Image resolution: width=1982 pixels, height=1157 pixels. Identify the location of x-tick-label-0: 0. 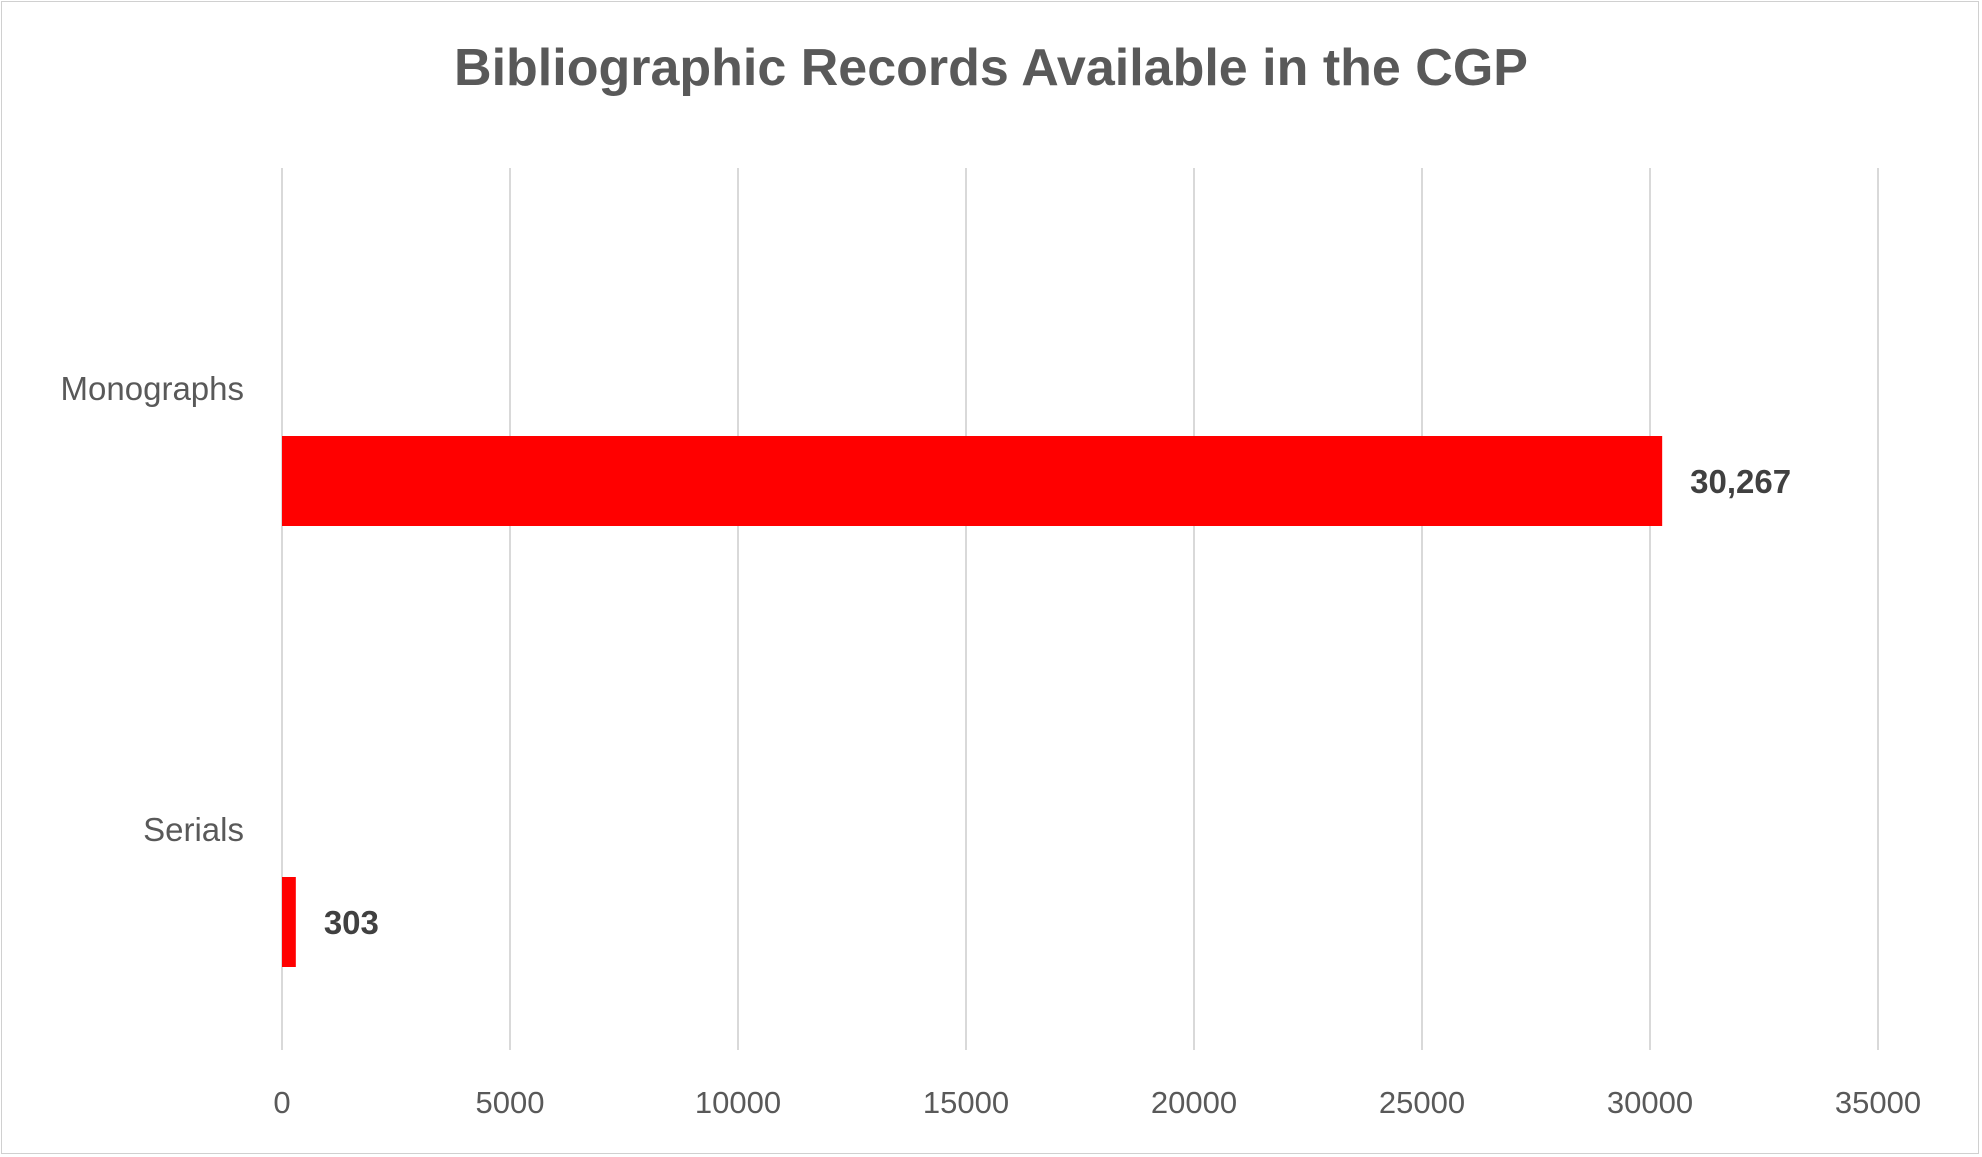
(281, 1102).